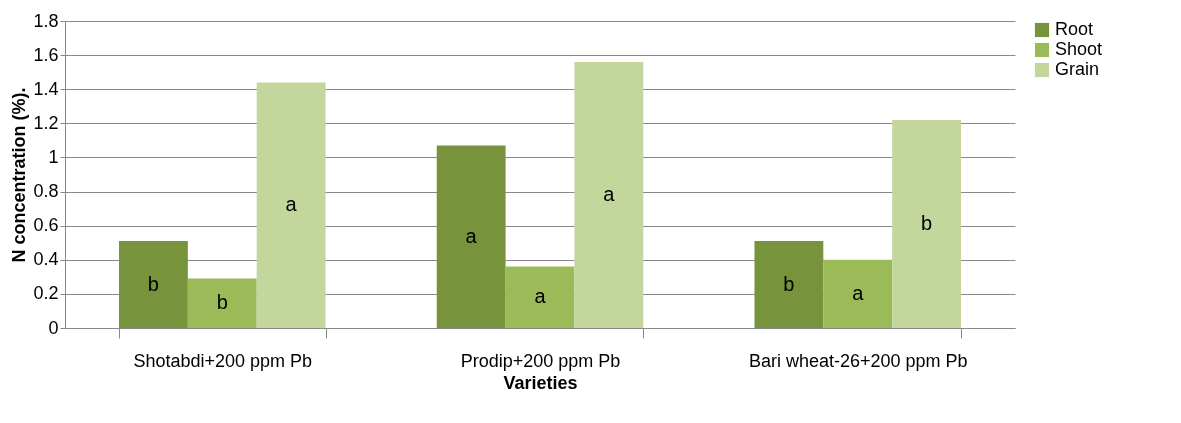 Image resolution: width=1181 pixels, height=423 pixels. What do you see at coordinates (1079, 49) in the screenshot?
I see `legend-label: Shoot` at bounding box center [1079, 49].